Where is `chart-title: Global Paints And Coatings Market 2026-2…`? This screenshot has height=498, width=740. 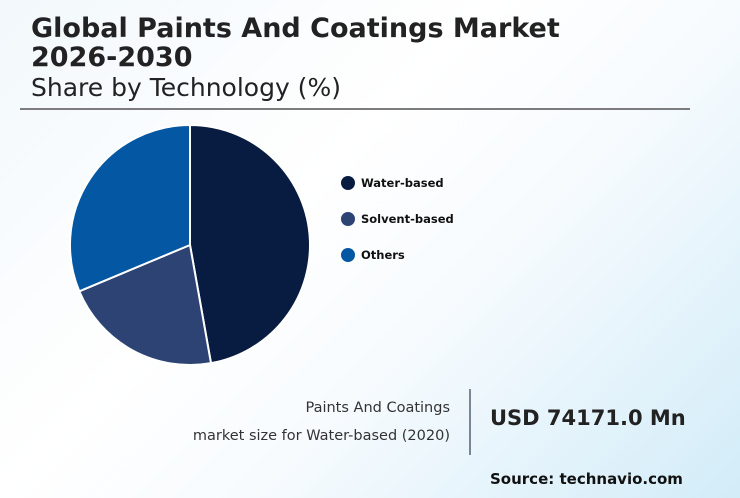 chart-title: Global Paints And Coatings Market 2026-2… is located at coordinates (295, 43).